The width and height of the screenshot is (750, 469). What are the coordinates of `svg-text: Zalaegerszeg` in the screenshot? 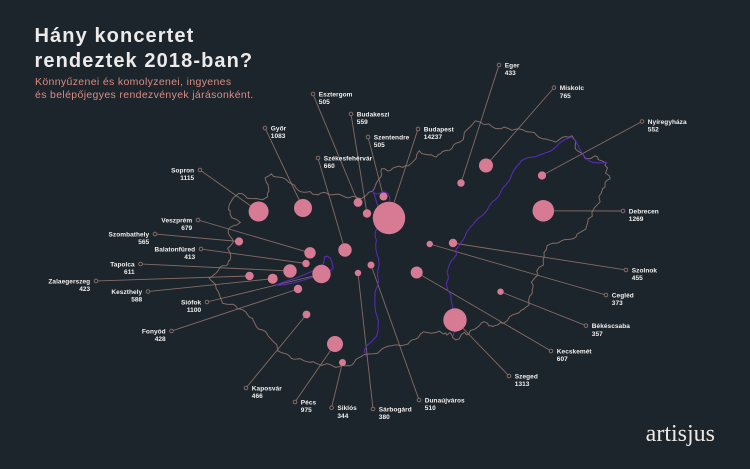 It's located at (69, 281).